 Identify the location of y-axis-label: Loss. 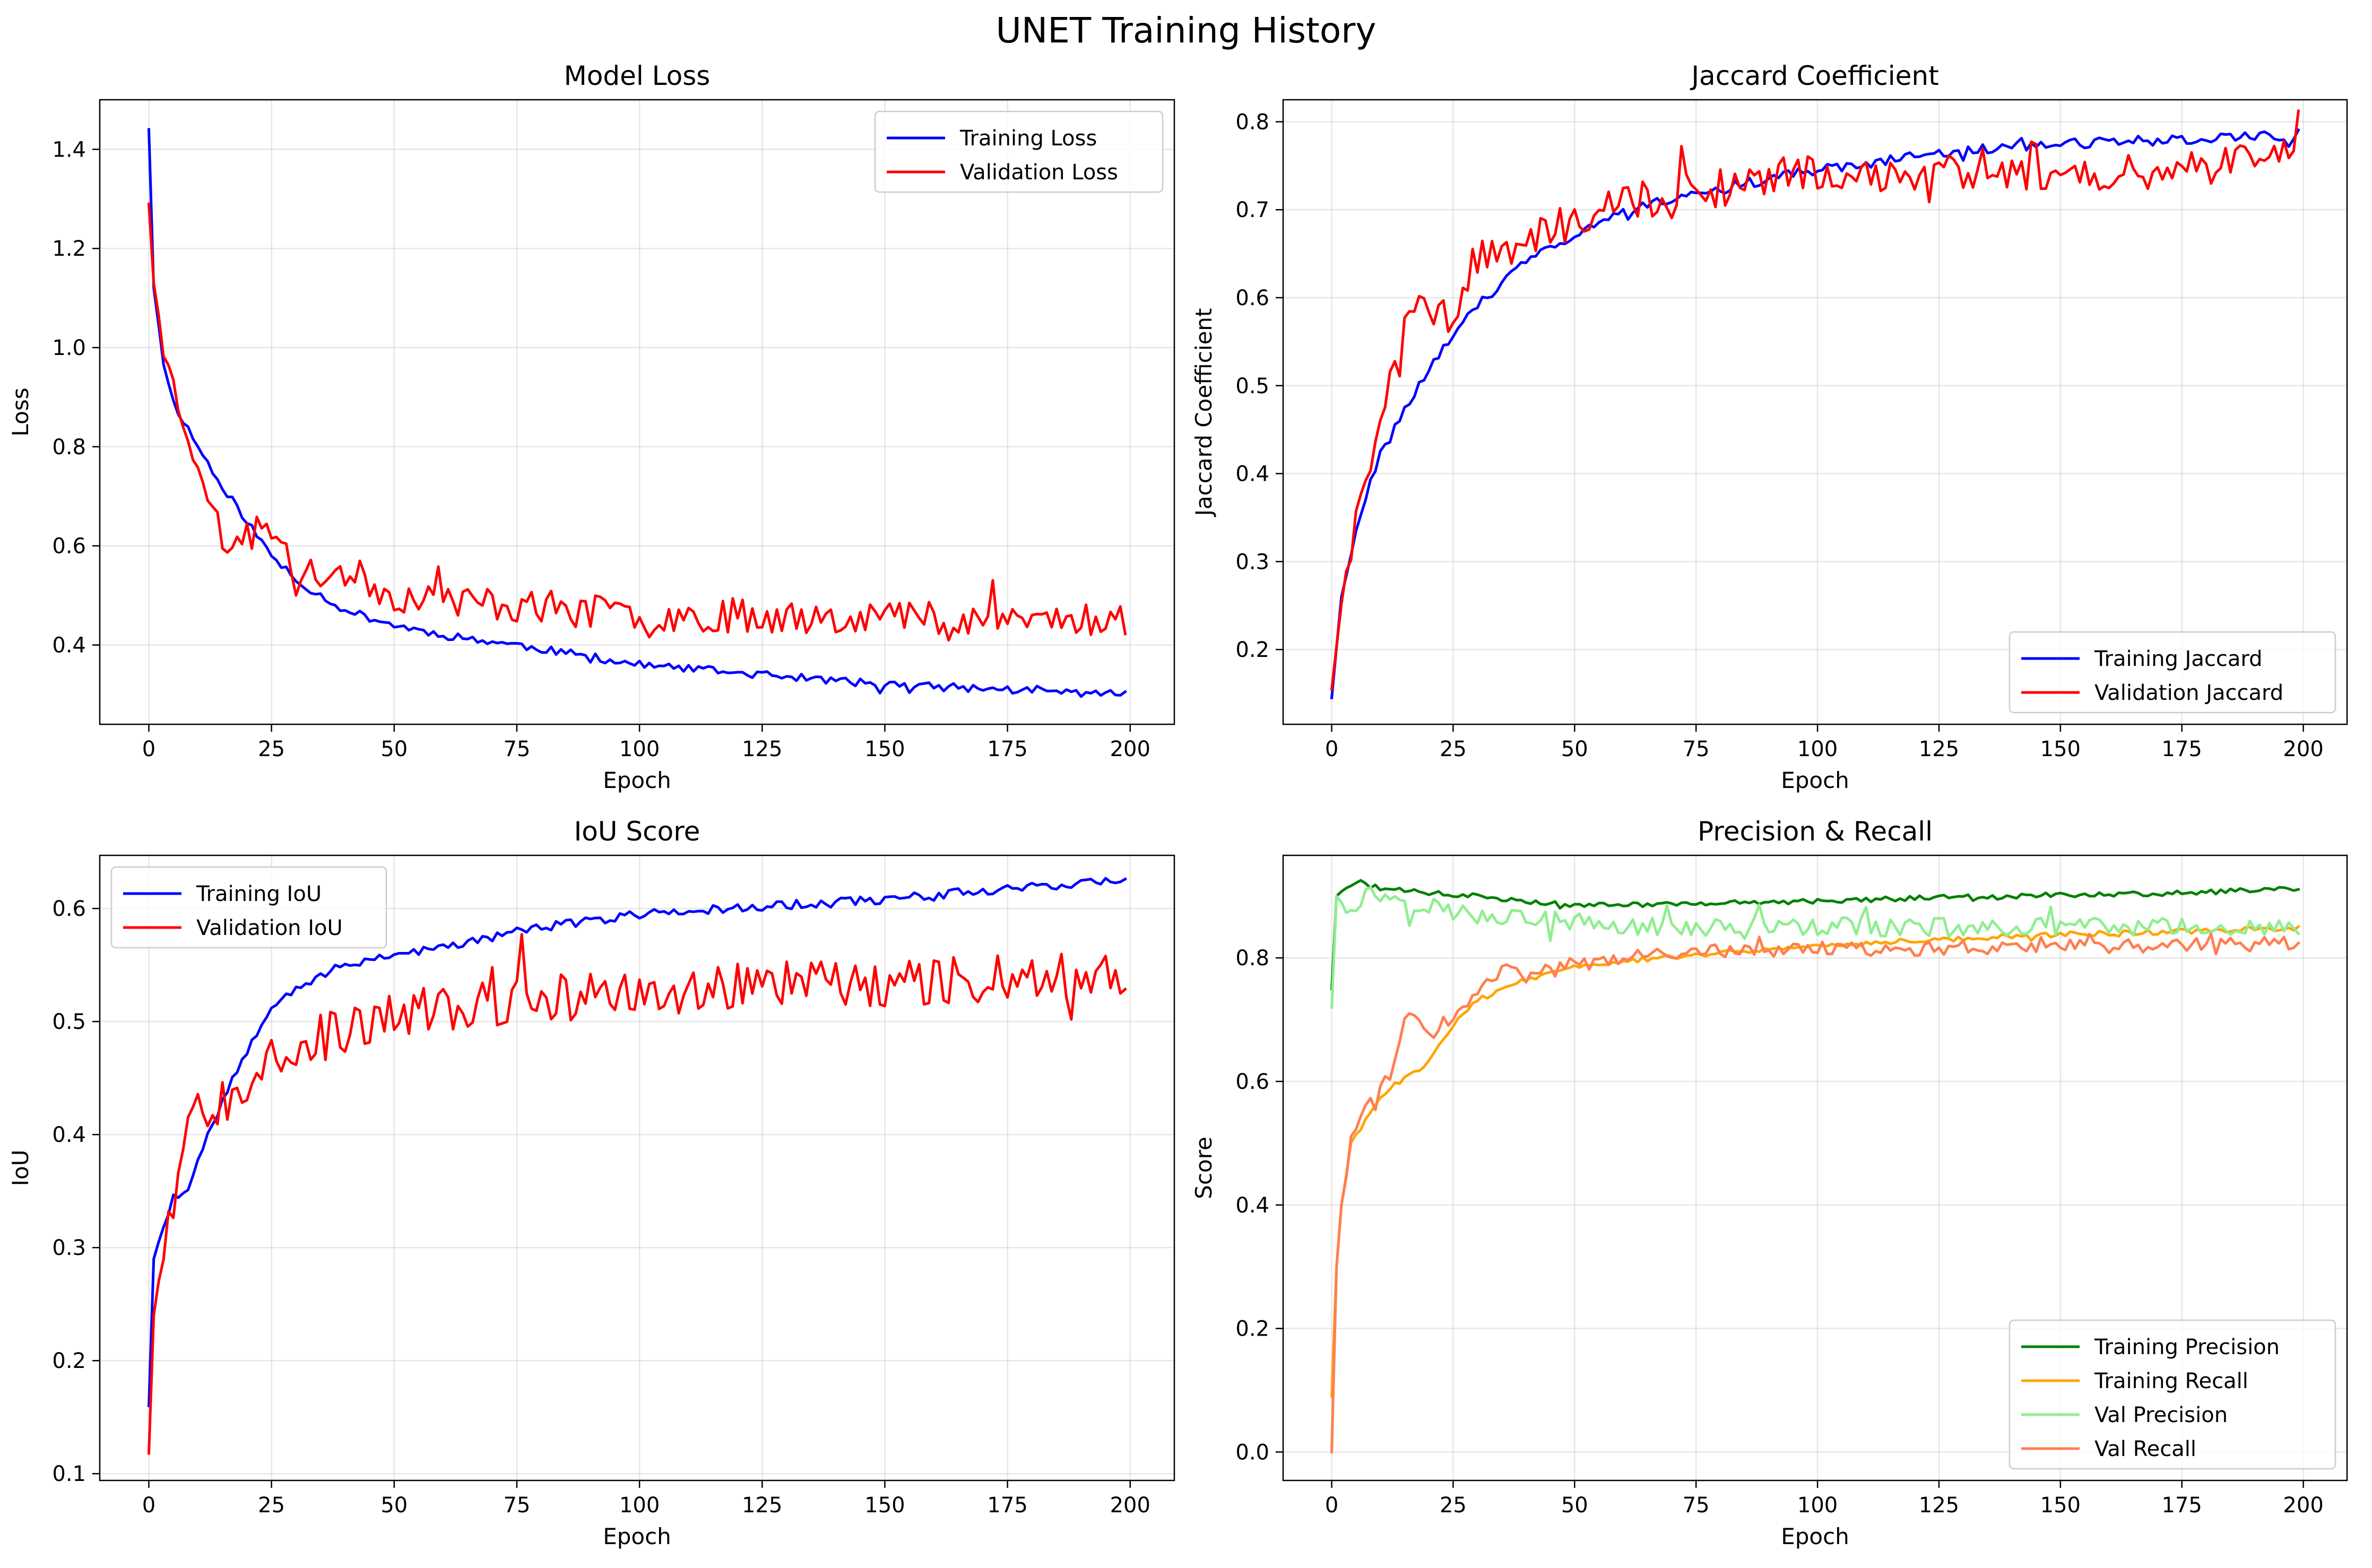
(20, 411).